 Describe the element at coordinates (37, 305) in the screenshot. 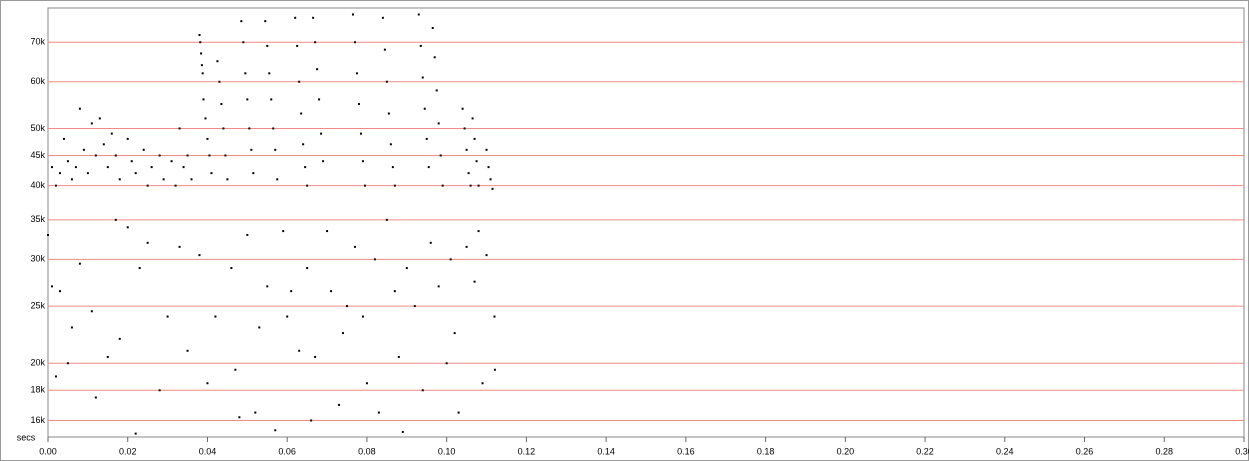

I see `y-tick-label: 25k` at that location.